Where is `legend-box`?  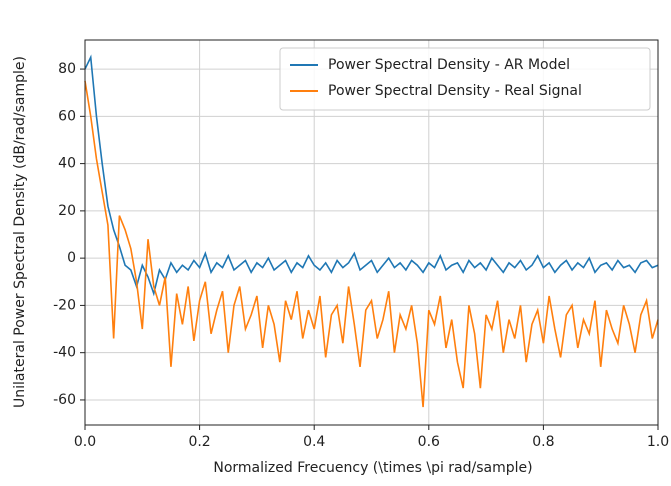 legend-box is located at coordinates (465, 79).